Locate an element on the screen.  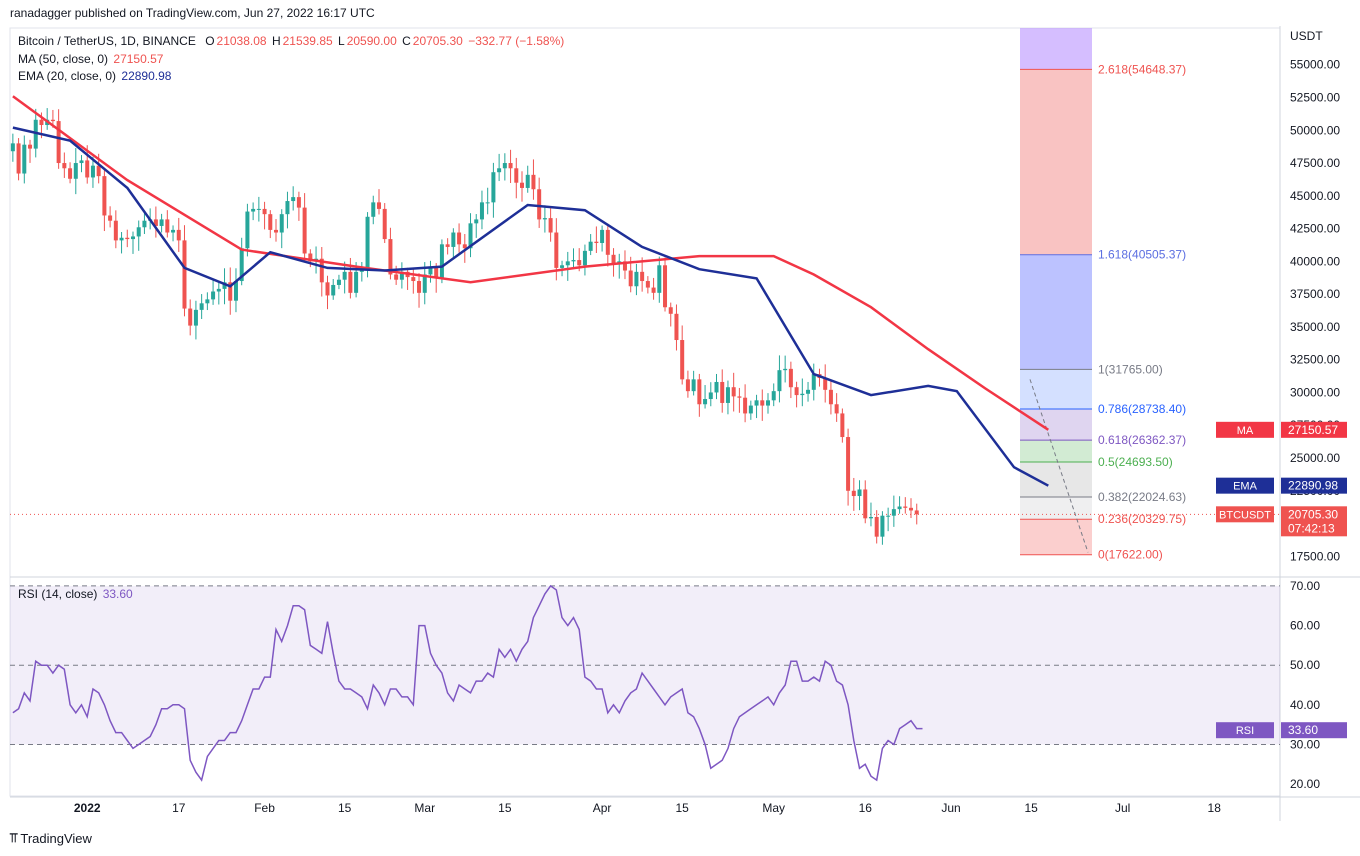
legend-rsi-row: RSI (14, close) 33.60 is located at coordinates (76, 594).